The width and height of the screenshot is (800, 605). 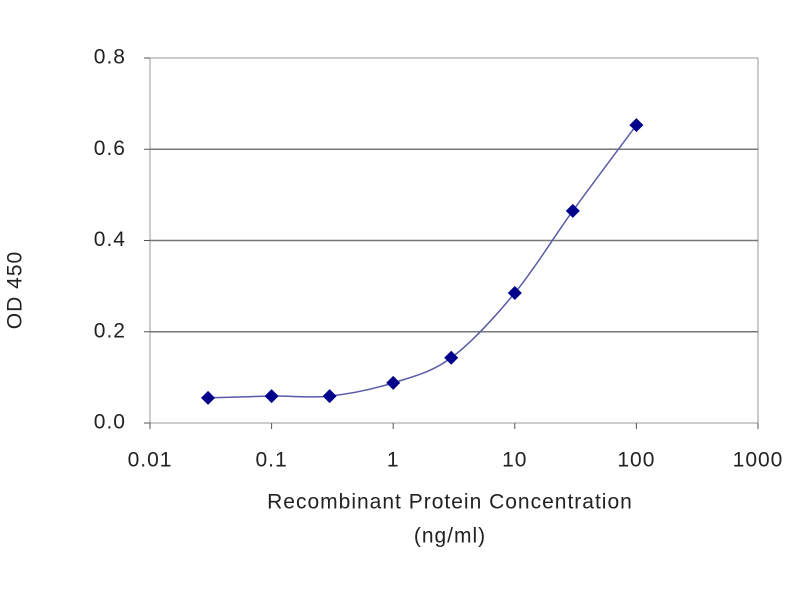 What do you see at coordinates (758, 460) in the screenshot?
I see `x-tick-label: 1000` at bounding box center [758, 460].